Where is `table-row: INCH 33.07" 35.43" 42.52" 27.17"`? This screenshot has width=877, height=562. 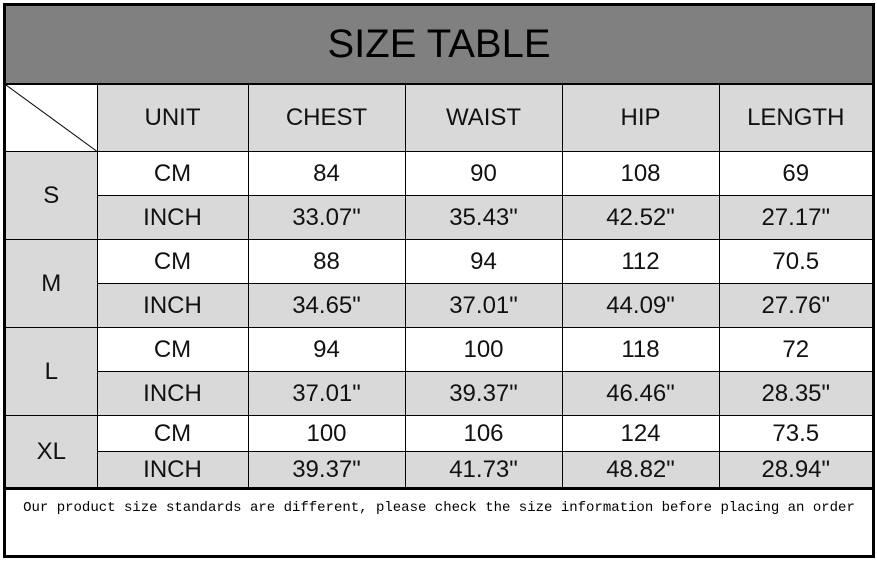
table-row: INCH 33.07" 35.43" 42.52" 27.17" is located at coordinates (439, 217).